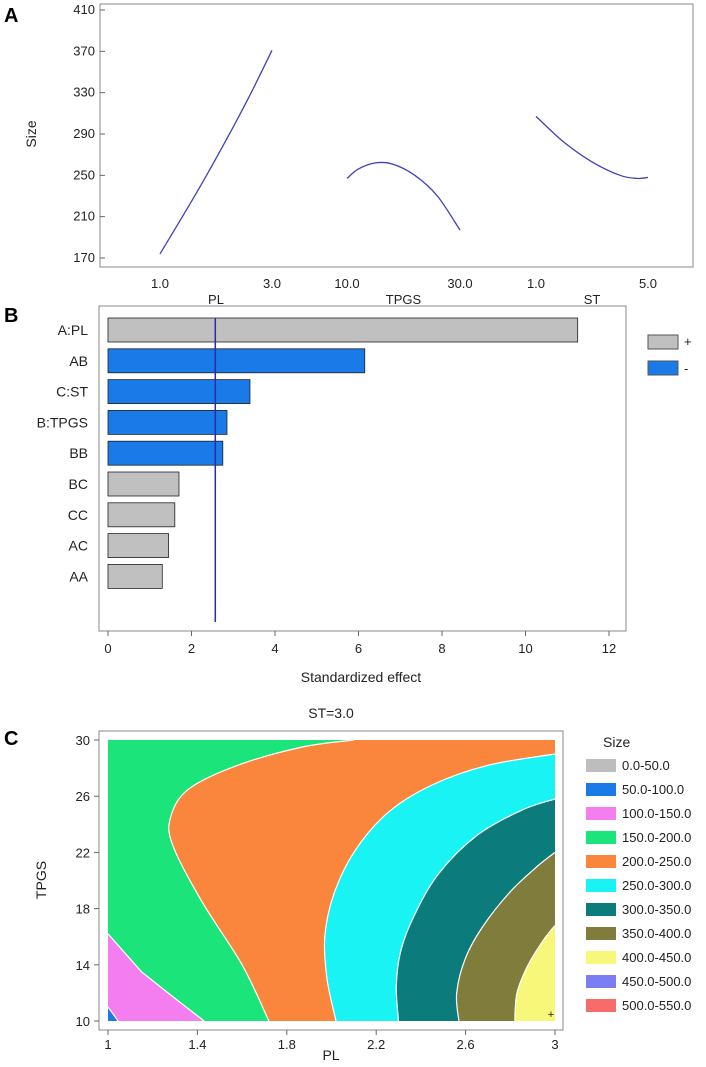  What do you see at coordinates (346, 283) in the screenshot?
I see `x-tick-label: 10.0` at bounding box center [346, 283].